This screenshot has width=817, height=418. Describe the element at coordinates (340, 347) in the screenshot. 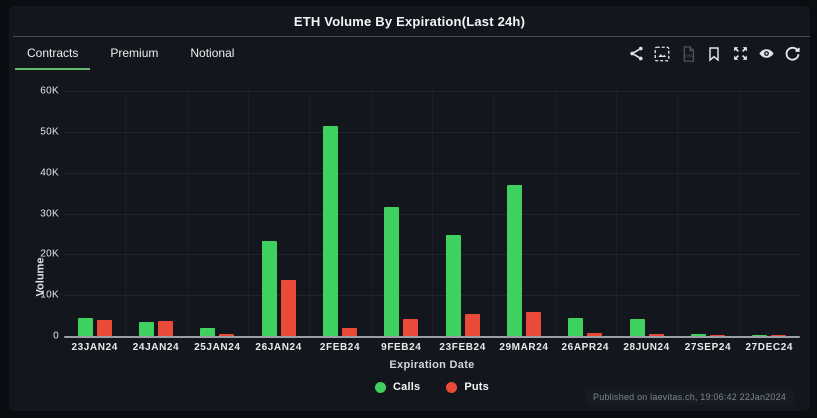

I see `x-tick-label: 2FEB24` at that location.